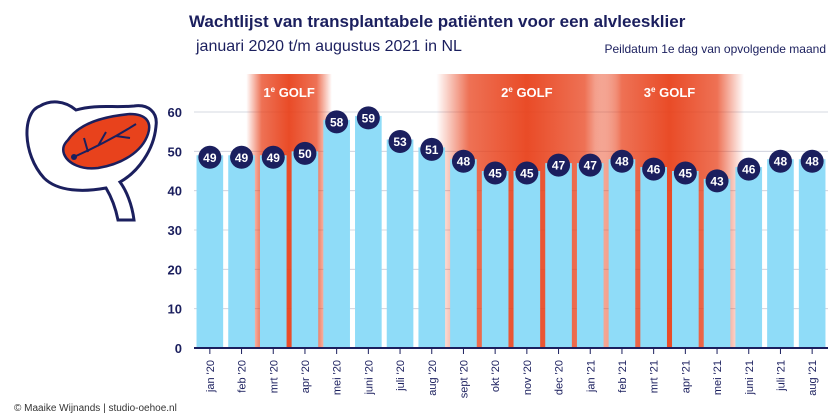 This screenshot has height=420, width=840. I want to click on pancreas-icon, so click(91, 161).